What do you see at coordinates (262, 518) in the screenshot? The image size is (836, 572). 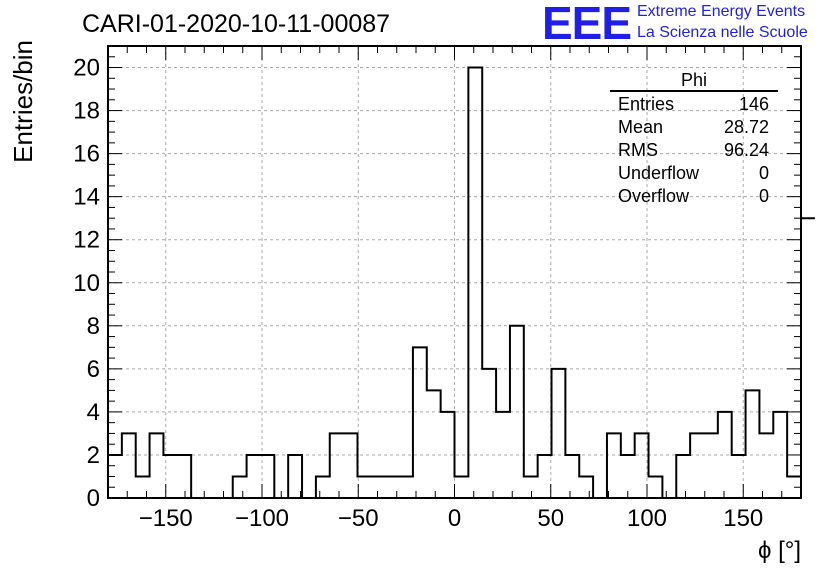 I see `x-tick-label: −100` at bounding box center [262, 518].